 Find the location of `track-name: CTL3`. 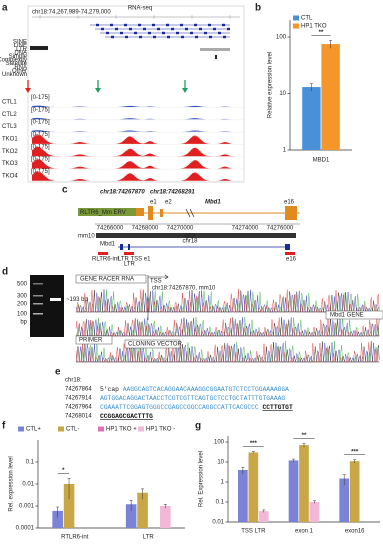

track-name: CTL3 is located at coordinates (9, 127).